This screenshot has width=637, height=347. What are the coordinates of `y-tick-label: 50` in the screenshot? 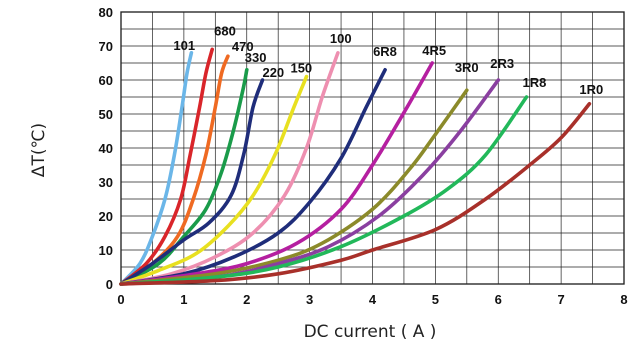 It's located at (106, 114).